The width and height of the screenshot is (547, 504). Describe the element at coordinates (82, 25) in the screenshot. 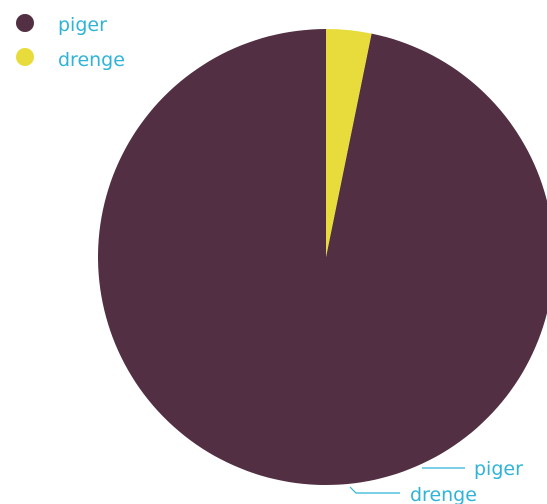

I see `legend-label-piger: piger` at that location.